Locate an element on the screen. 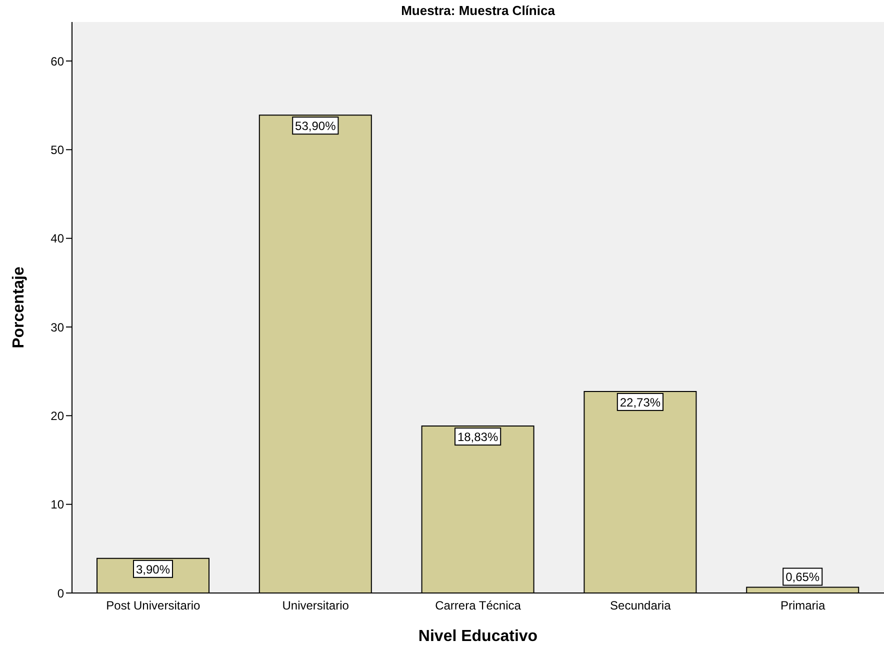 This screenshot has width=884, height=659. x-tick-label: Carrera Técnica is located at coordinates (478, 605).